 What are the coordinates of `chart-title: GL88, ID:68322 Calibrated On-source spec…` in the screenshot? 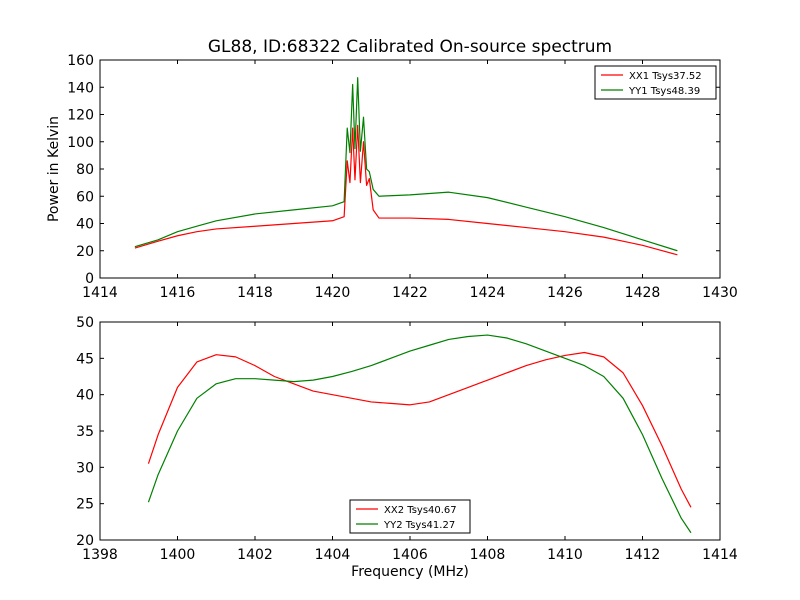 It's located at (410, 47).